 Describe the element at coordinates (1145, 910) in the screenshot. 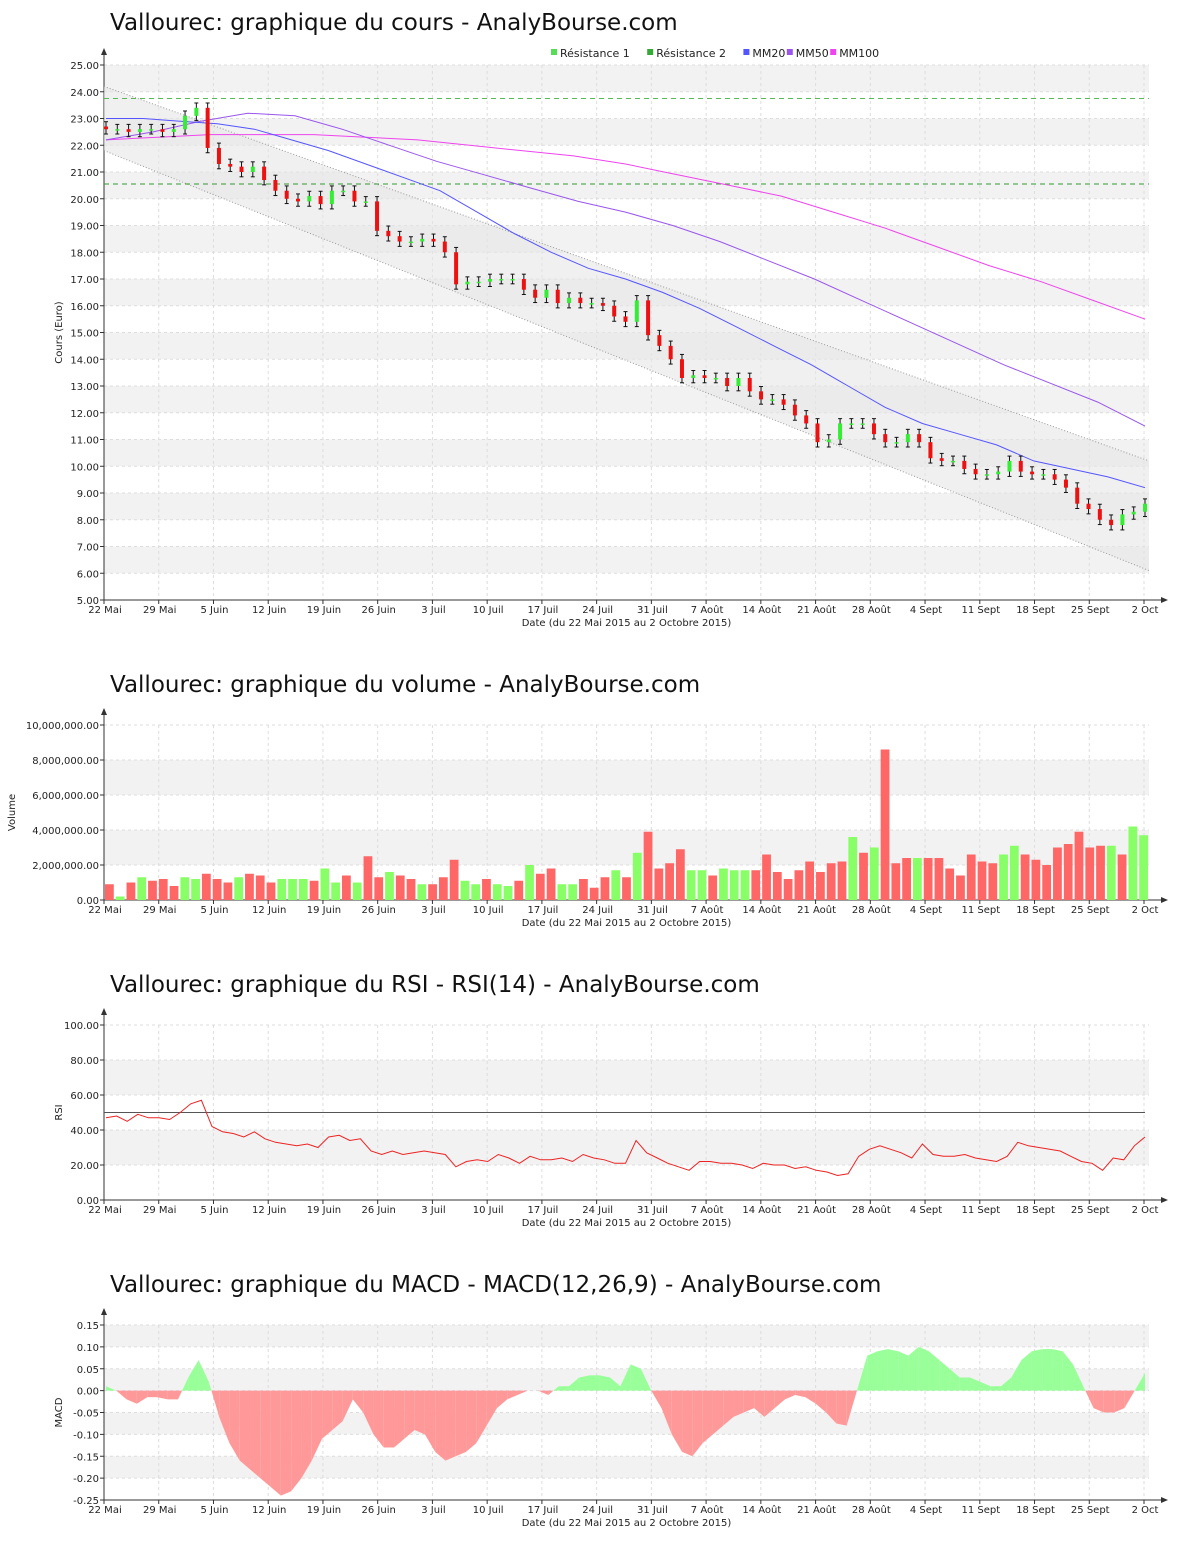

I see `volume-x-tick-label: 2 Oct` at that location.